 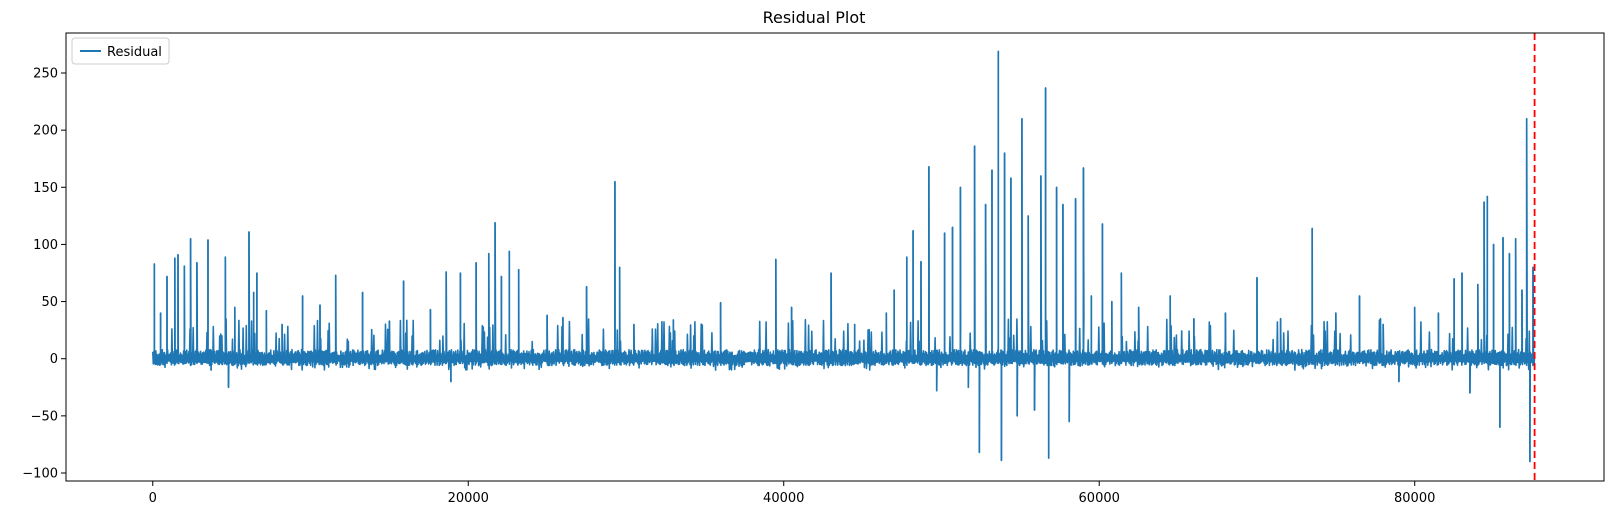 I want to click on x-axis: 0 20000 40000 60000 80000, so click(x=792, y=493).